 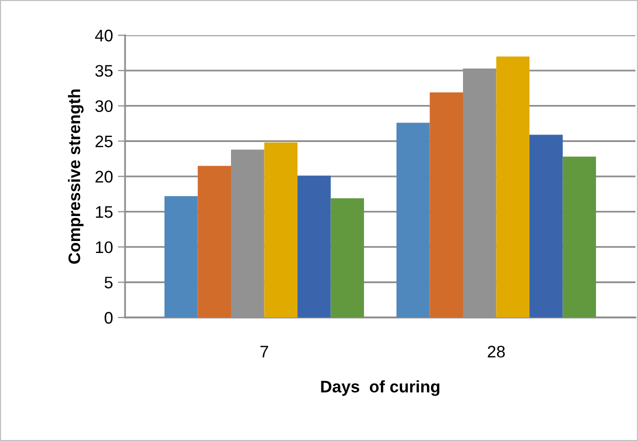 What do you see at coordinates (104, 212) in the screenshot?
I see `y-tick-label: 15` at bounding box center [104, 212].